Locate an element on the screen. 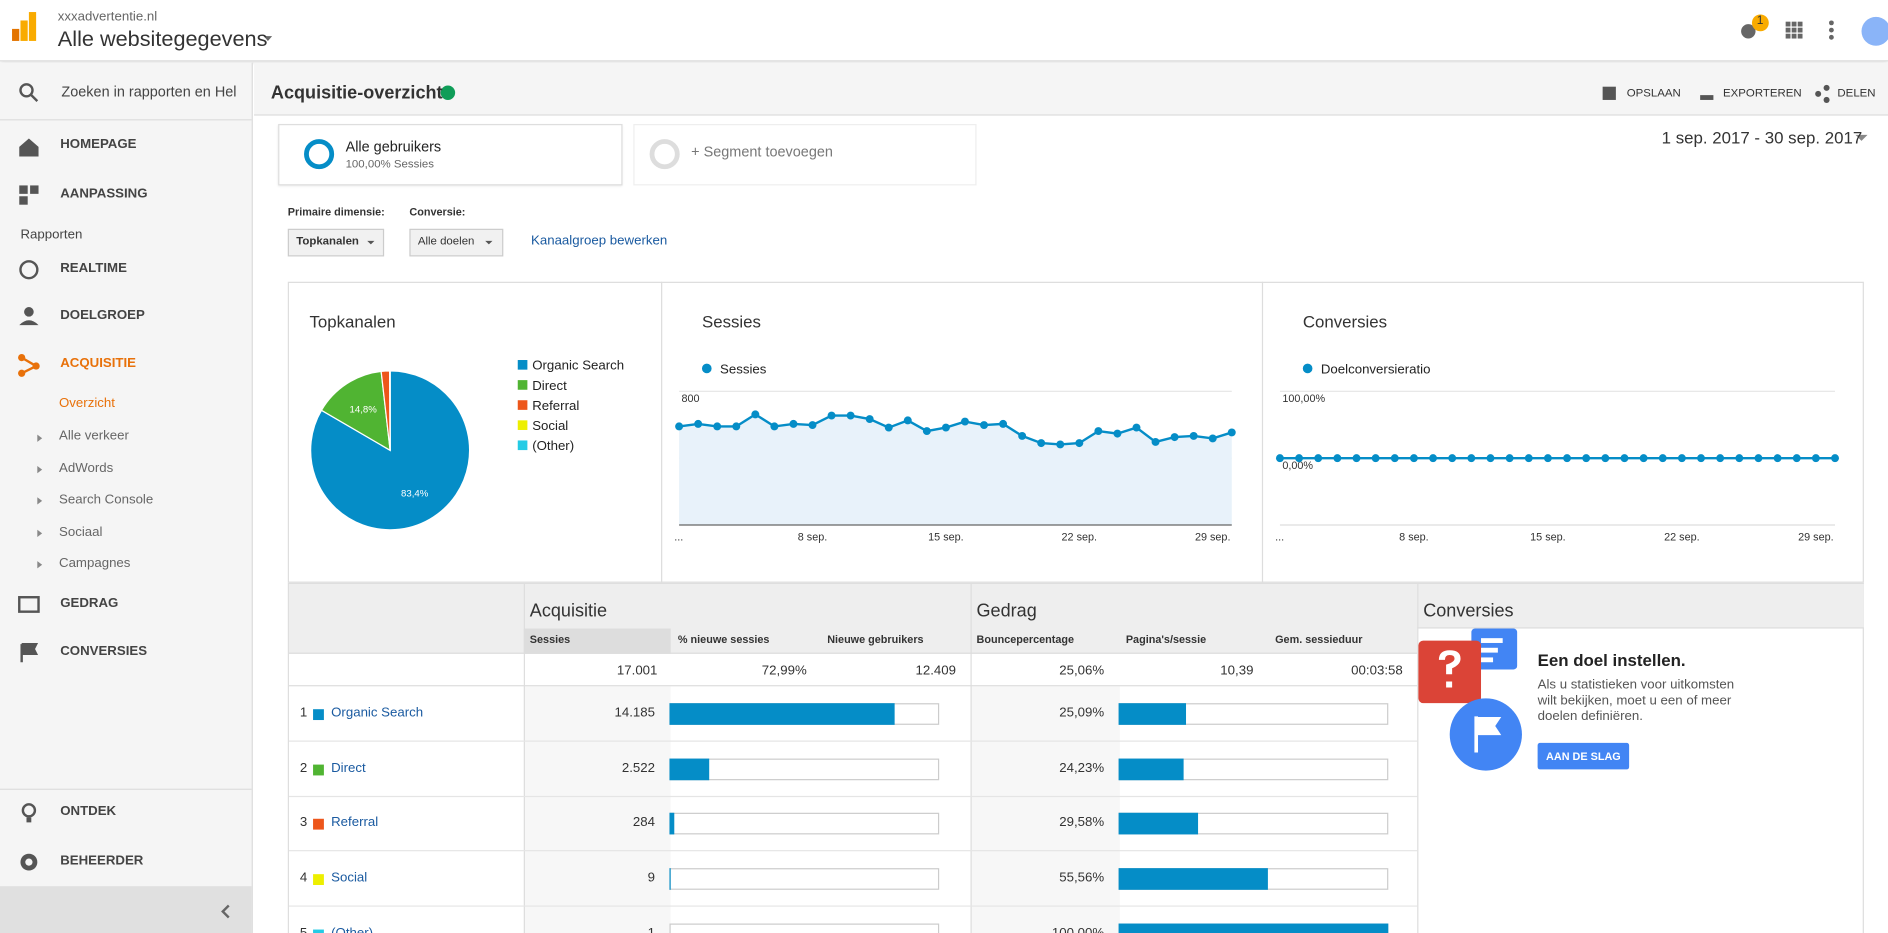  total-duration: 00:03:58 is located at coordinates (1377, 670).